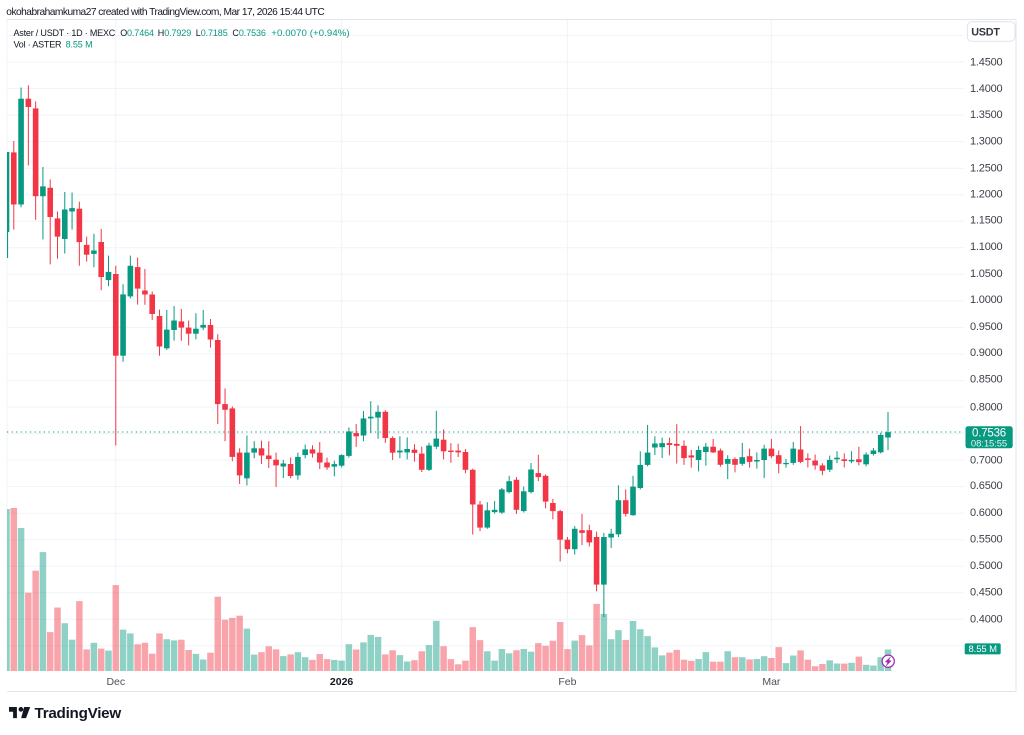  I want to click on svg-text: 0.7185, so click(214, 33).